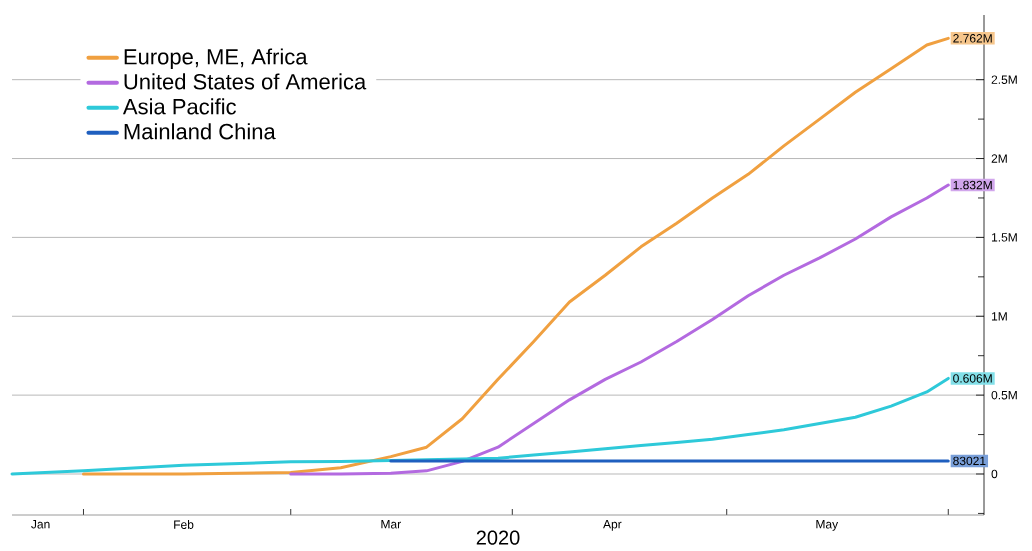 This screenshot has width=1032, height=551. I want to click on y-tick-label: 1M, so click(999, 316).